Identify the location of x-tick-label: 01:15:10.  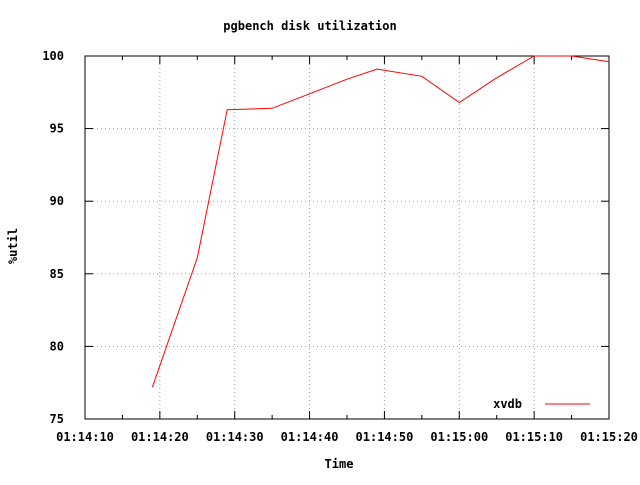
(534, 437).